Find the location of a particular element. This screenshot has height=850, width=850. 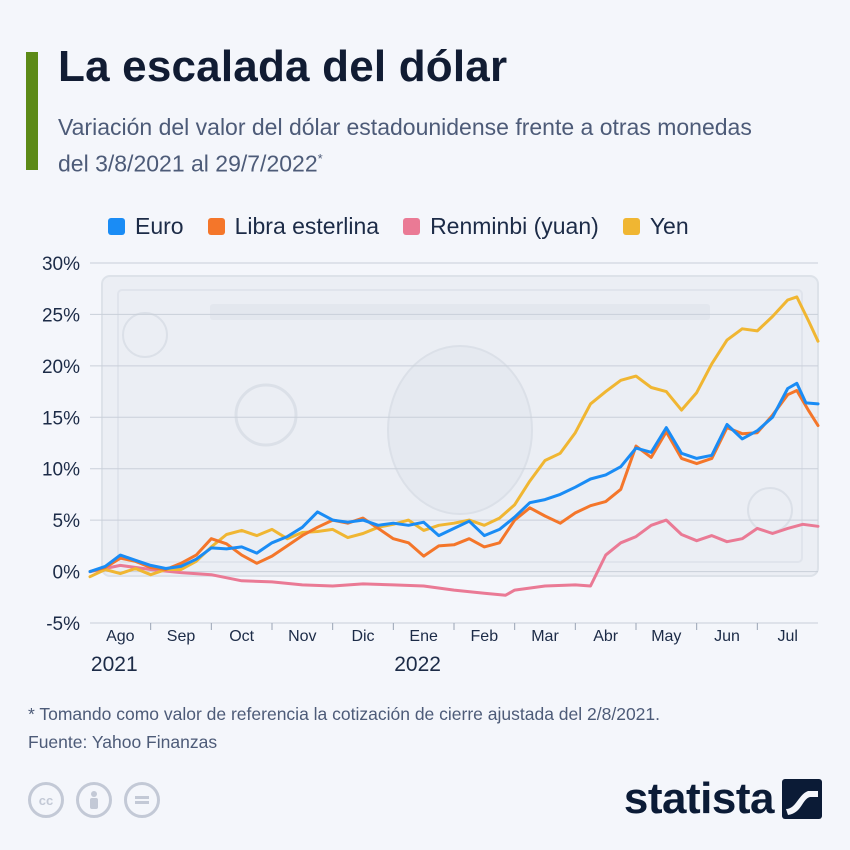

legend-label: Yen is located at coordinates (669, 225).